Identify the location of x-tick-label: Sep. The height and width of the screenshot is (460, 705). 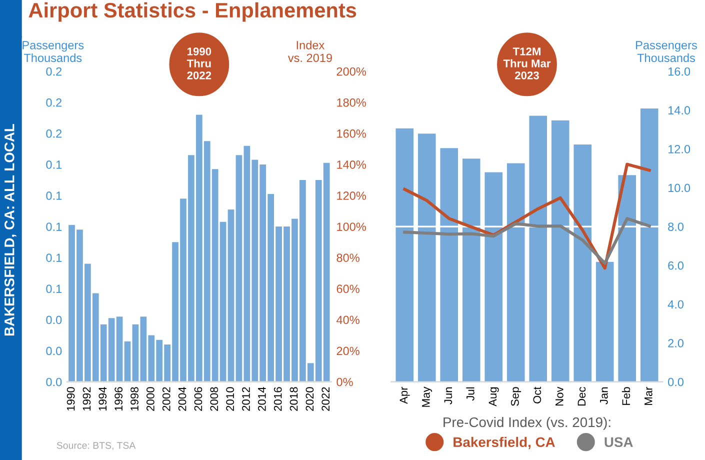
(516, 396).